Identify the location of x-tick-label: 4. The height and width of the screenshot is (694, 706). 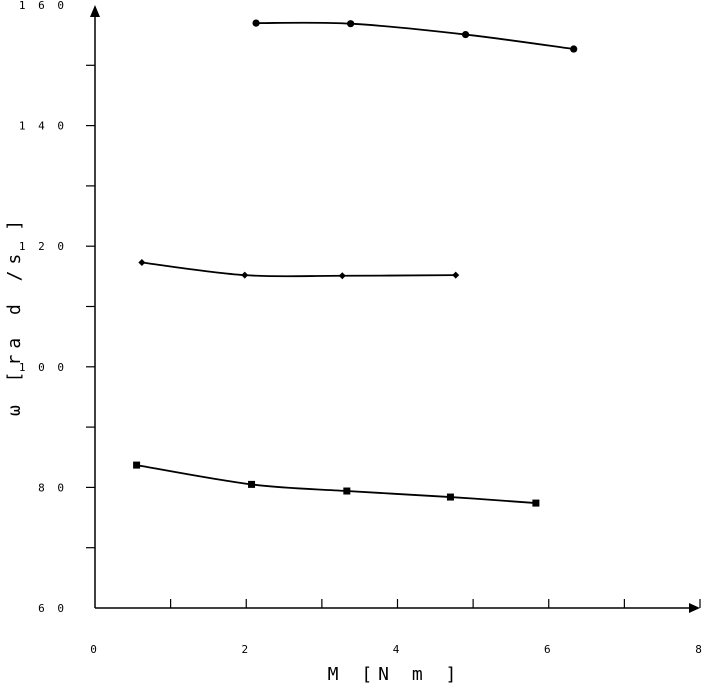
(398, 649).